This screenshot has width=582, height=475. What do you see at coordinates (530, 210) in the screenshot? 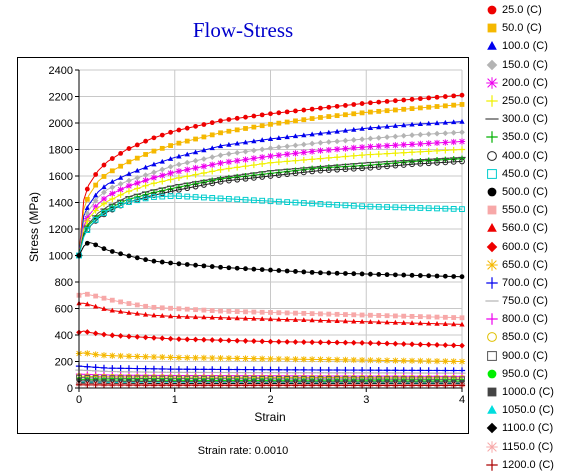
I see `legend-item: 550.0 (C)` at bounding box center [530, 210].